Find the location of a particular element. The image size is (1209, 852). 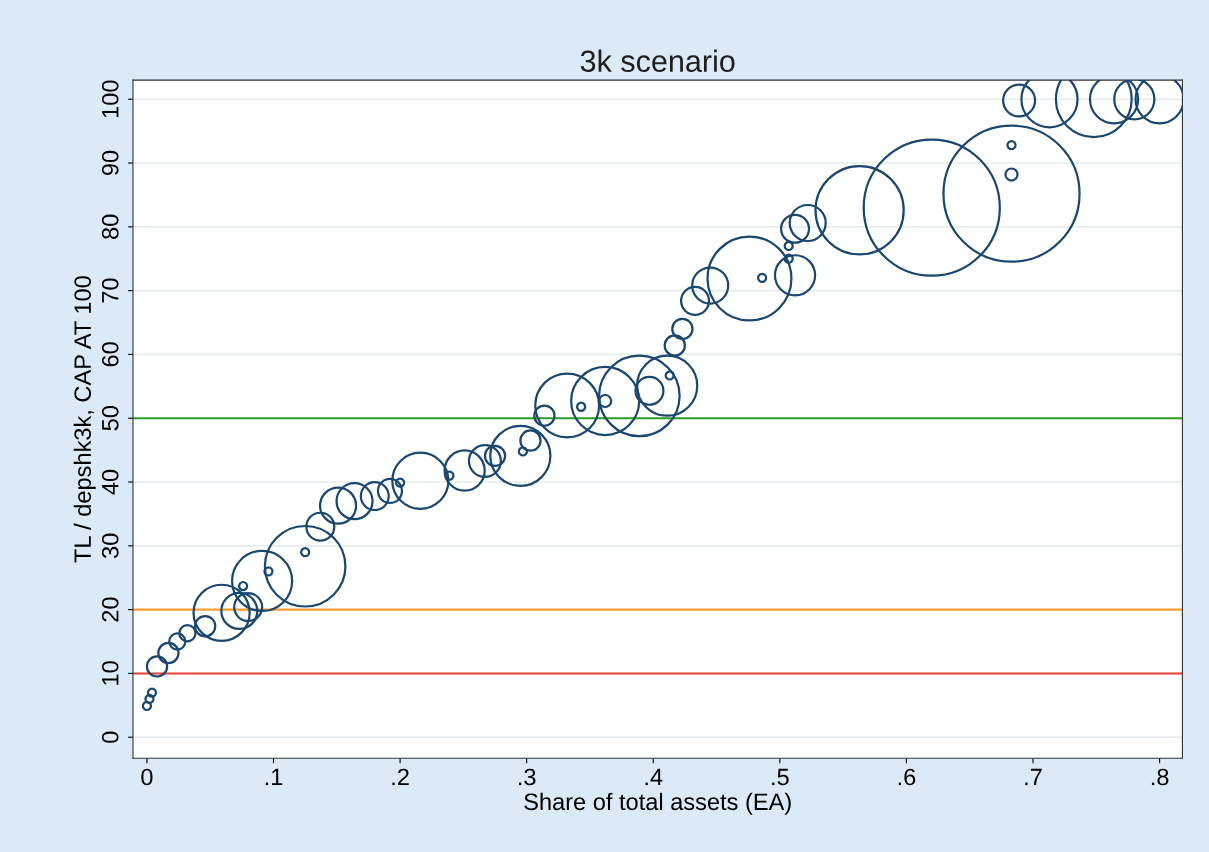

x-tick-label: .4 is located at coordinates (654, 777).